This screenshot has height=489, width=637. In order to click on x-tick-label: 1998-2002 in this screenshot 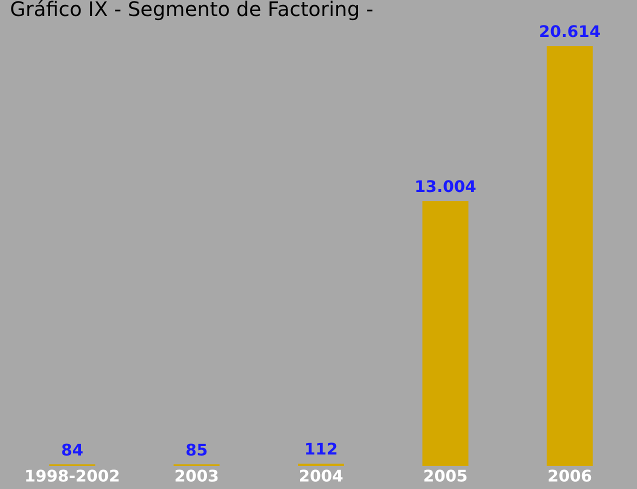, I will do `click(72, 476)`.